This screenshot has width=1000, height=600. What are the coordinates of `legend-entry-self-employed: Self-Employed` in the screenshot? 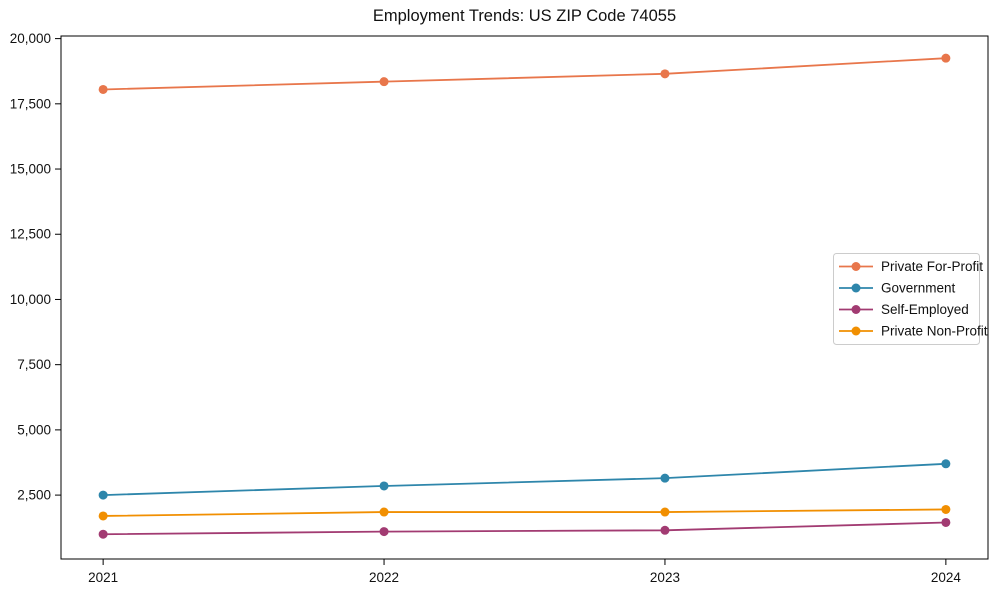 It's located at (904, 309).